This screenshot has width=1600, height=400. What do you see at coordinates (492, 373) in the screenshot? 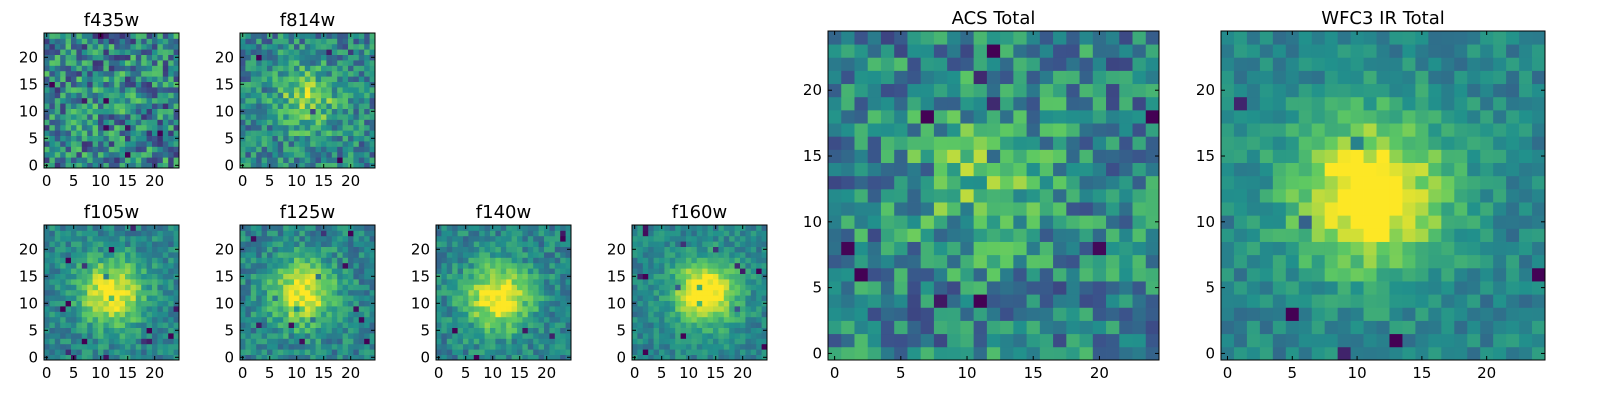
I see `x-tick-label: 10` at bounding box center [492, 373].